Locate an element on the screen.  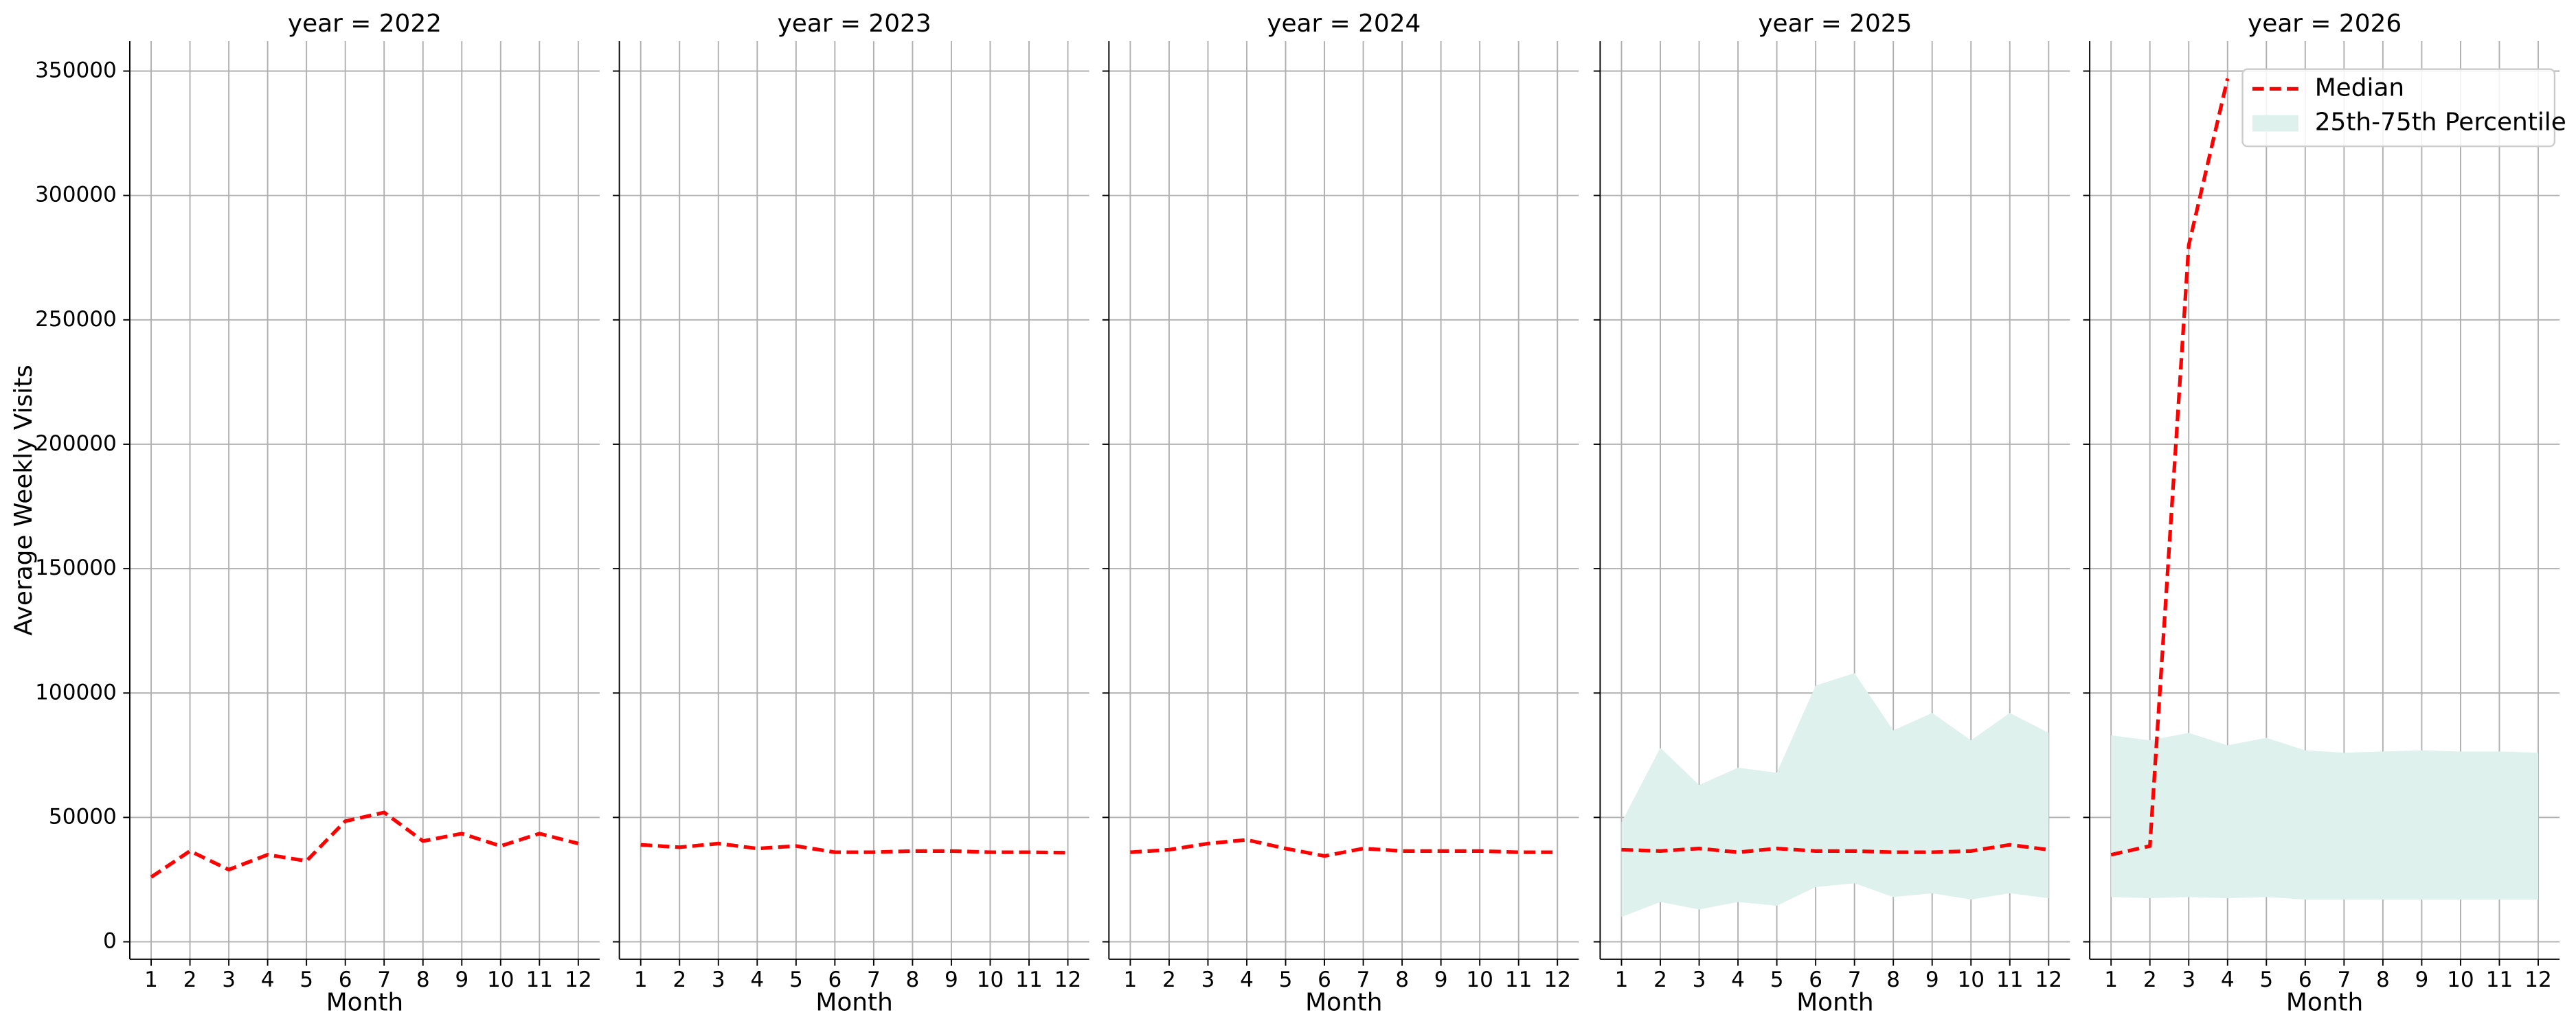
facet-title: year = 2023 is located at coordinates (854, 24).